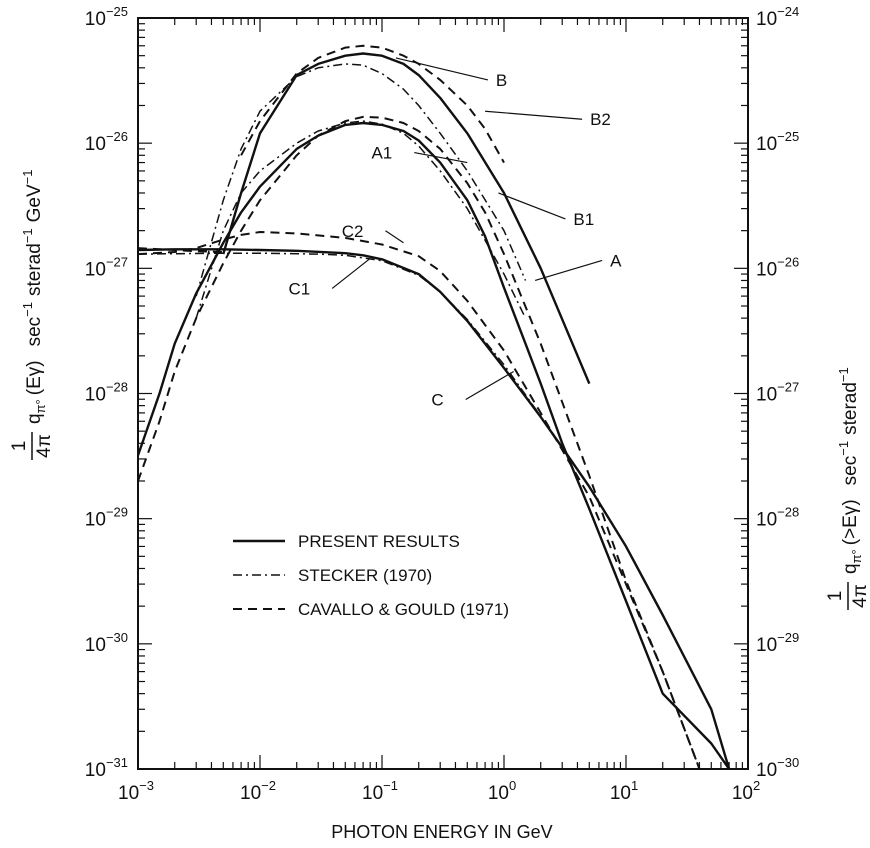 The height and width of the screenshot is (848, 870). I want to click on y-tick-label-right: 10−28, so click(777, 518).